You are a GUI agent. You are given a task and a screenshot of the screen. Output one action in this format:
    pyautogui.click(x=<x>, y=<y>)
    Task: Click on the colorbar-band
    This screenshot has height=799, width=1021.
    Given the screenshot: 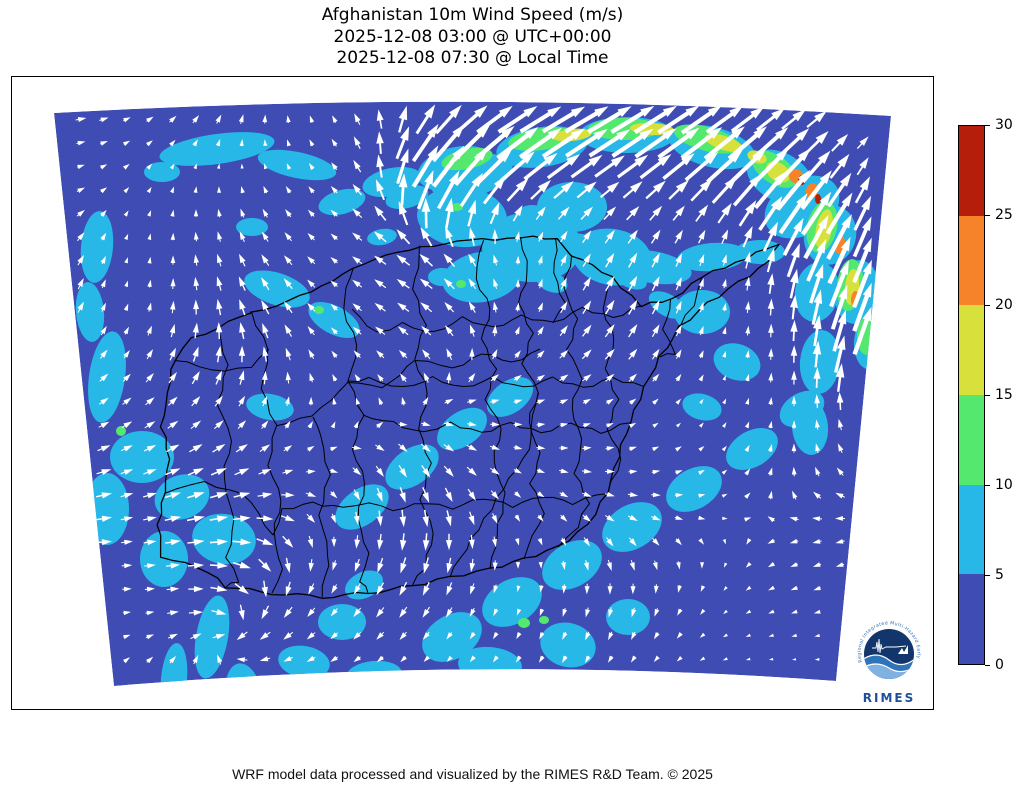 What is the action you would take?
    pyautogui.click(x=971, y=619)
    